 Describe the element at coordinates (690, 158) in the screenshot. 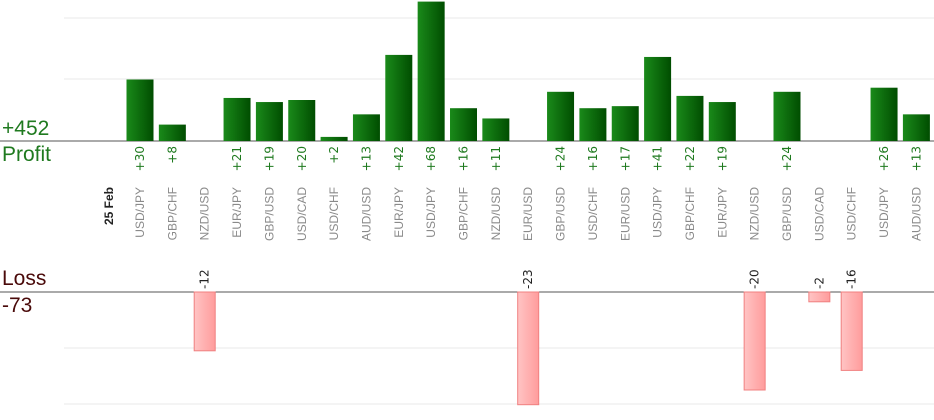

I see `bar-value-label: +22` at that location.